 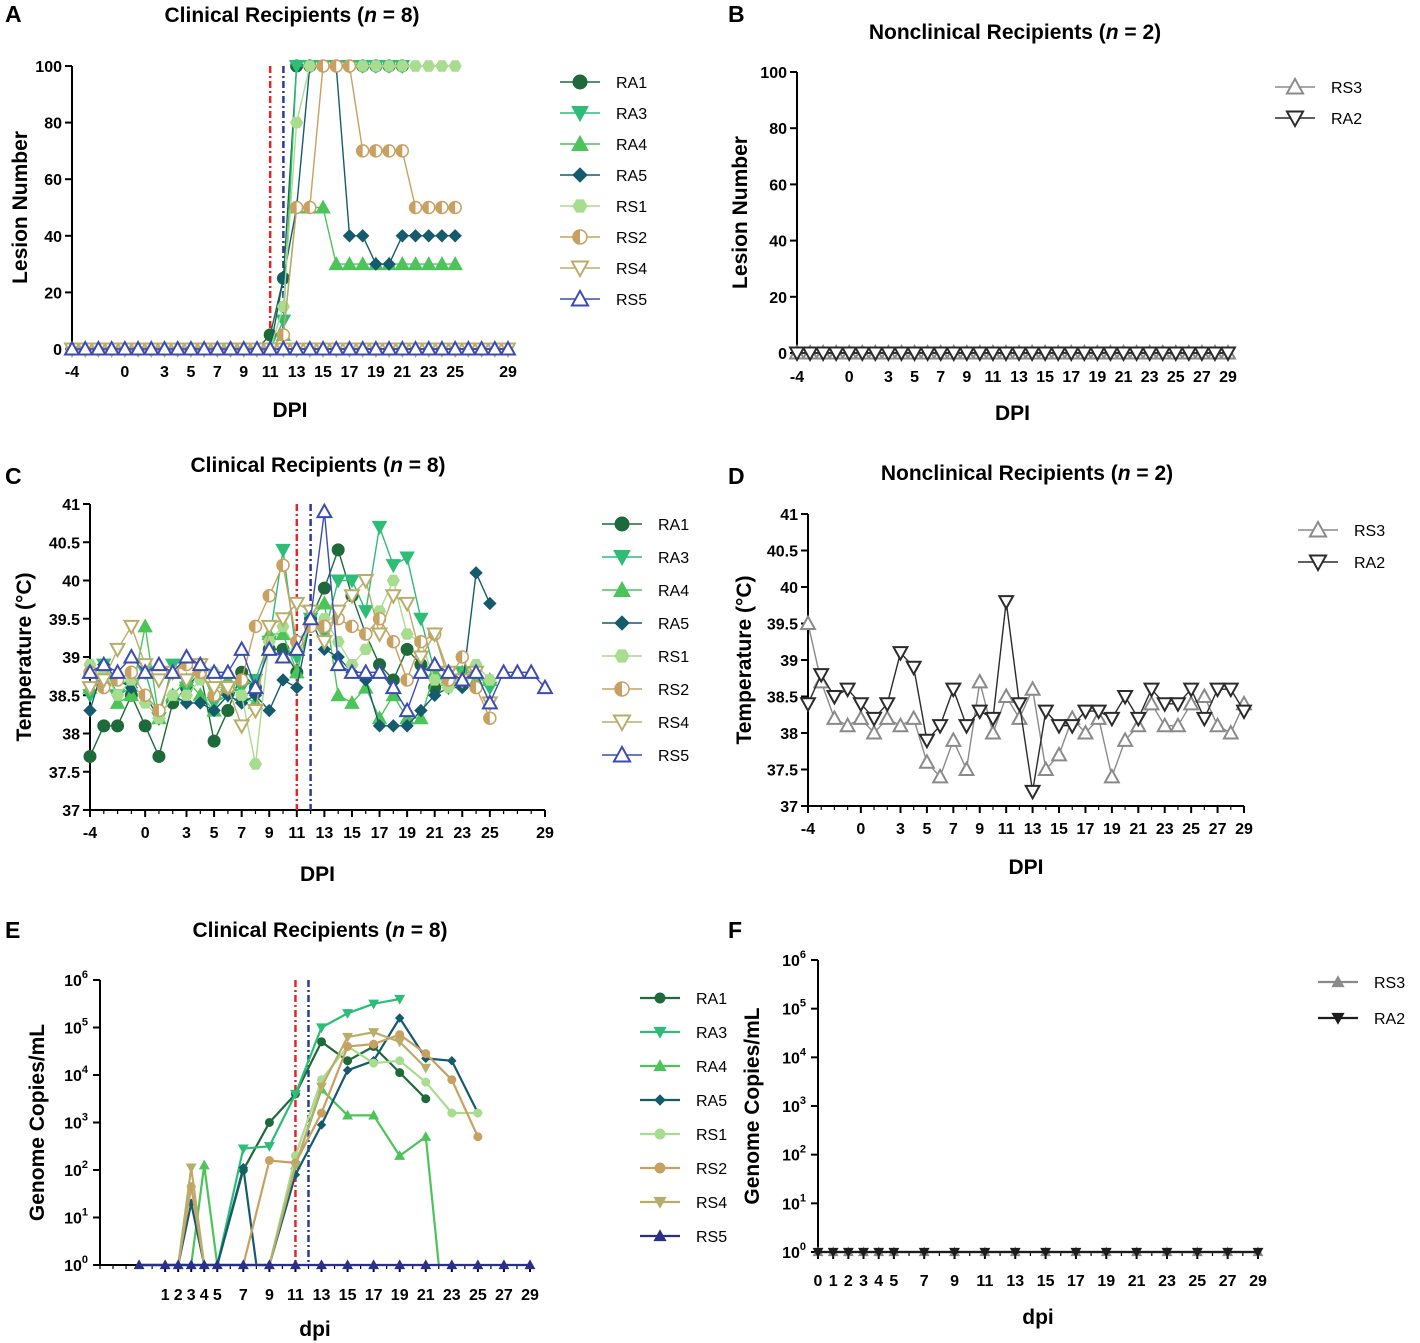 What do you see at coordinates (76, 1122) in the screenshot?
I see `y-tick-label: 10³` at bounding box center [76, 1122].